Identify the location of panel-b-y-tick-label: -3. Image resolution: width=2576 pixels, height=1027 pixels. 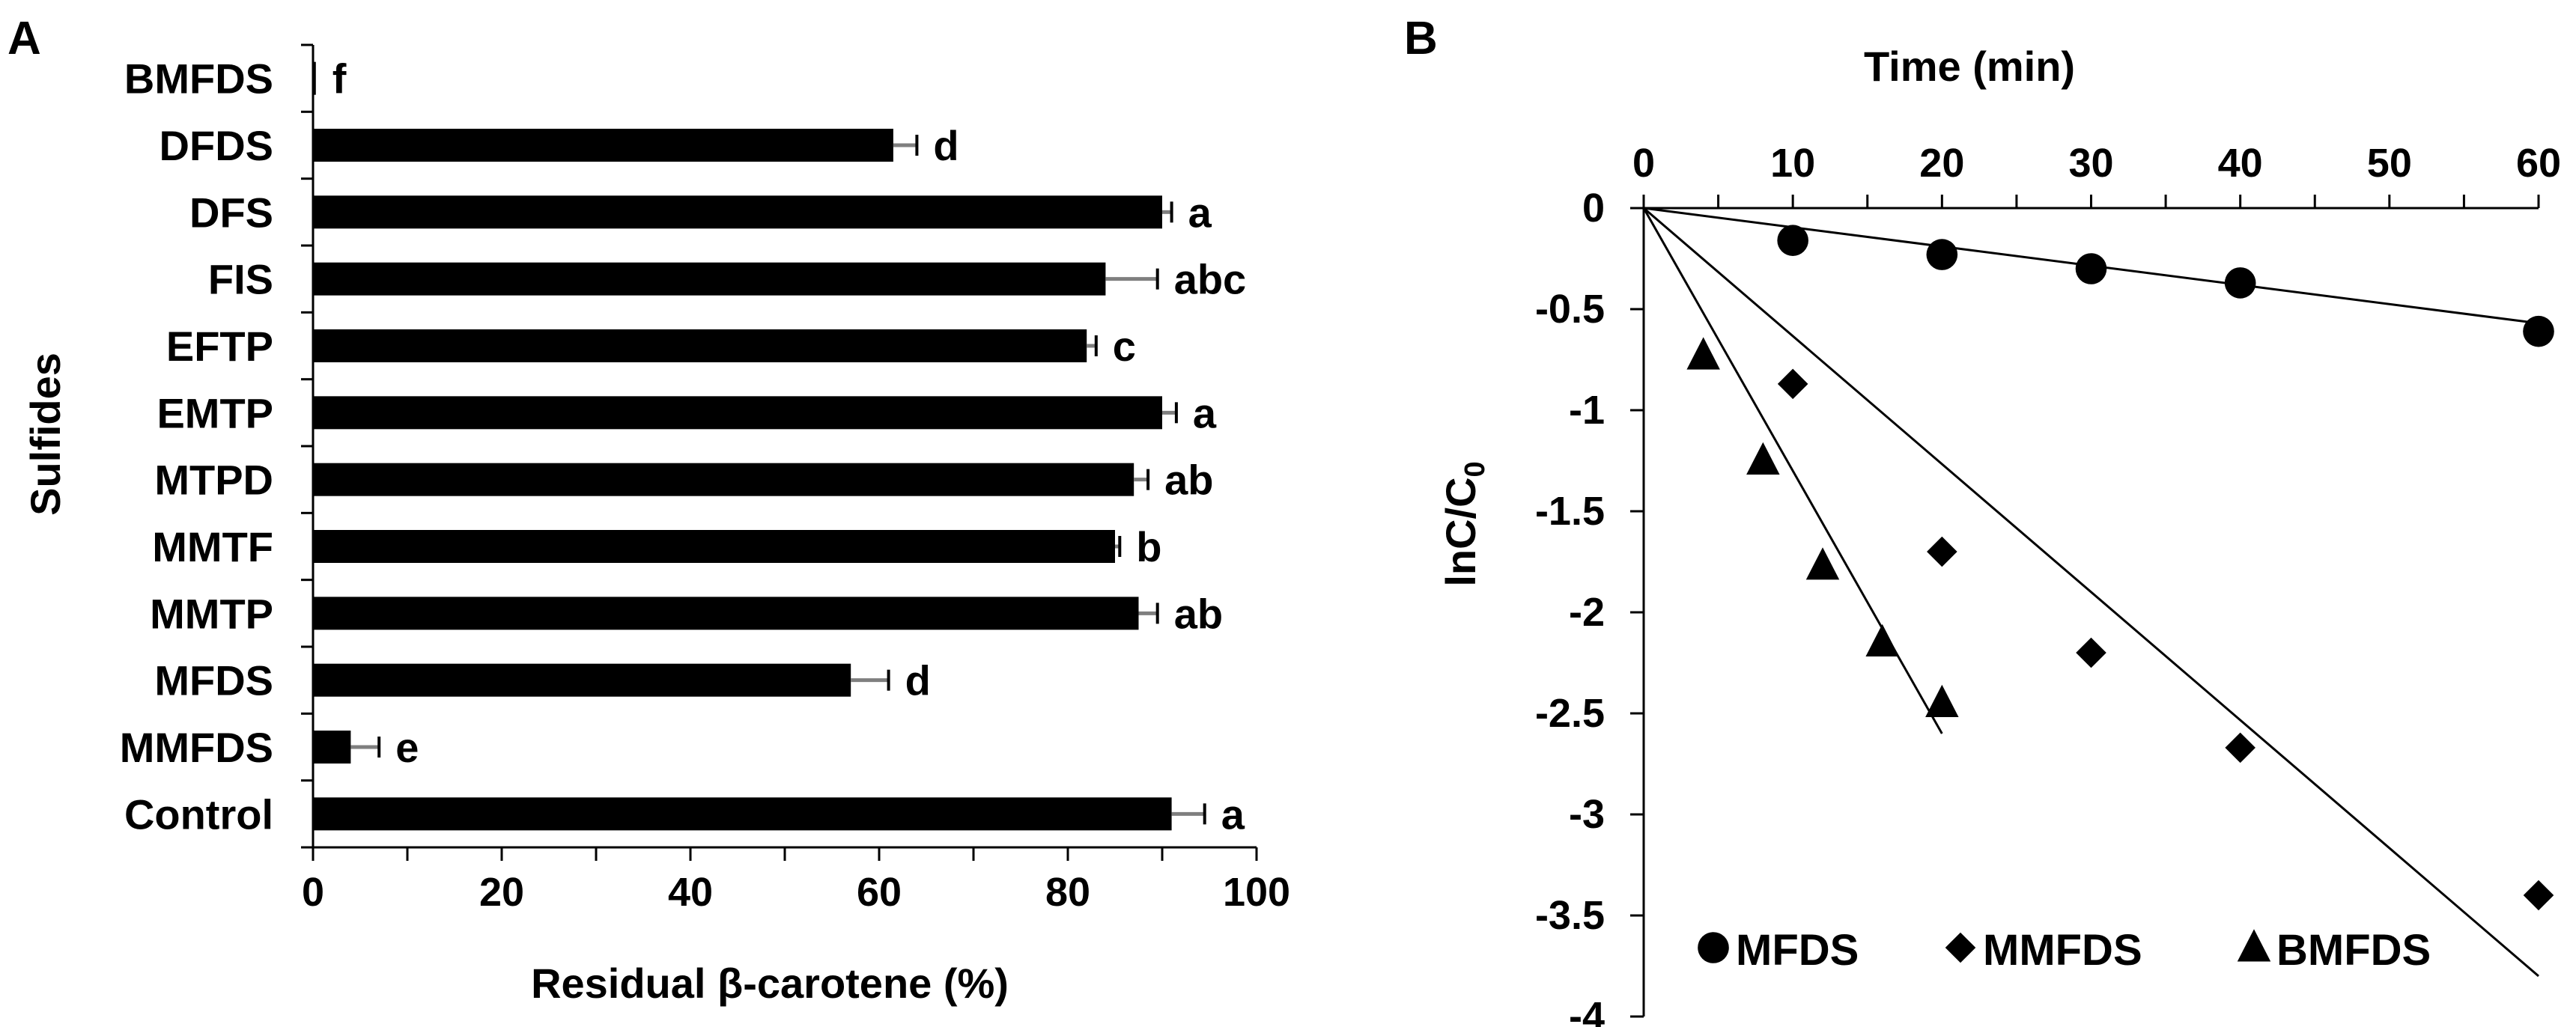
(1587, 814).